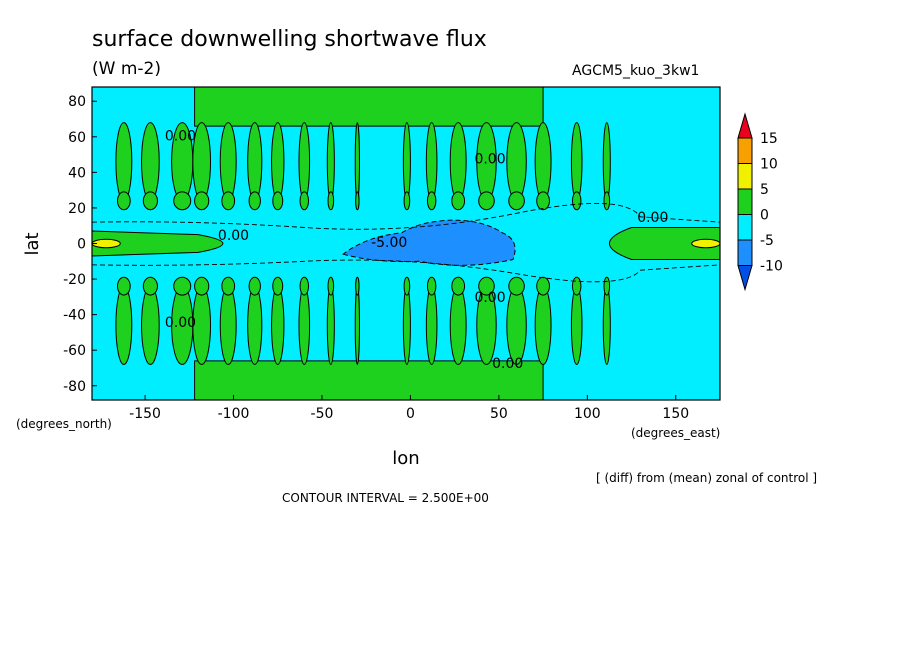 This screenshot has width=904, height=654. What do you see at coordinates (385, 498) in the screenshot?
I see `contour-interval: CONTOUR INTERVAL = 2.500E+00` at bounding box center [385, 498].